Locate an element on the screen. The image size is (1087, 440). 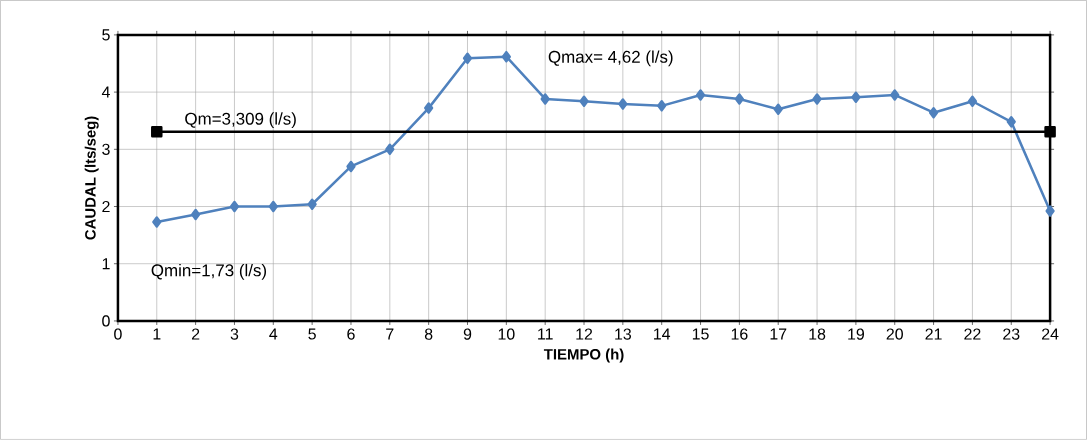
x-tick-label: 11 is located at coordinates (545, 334).